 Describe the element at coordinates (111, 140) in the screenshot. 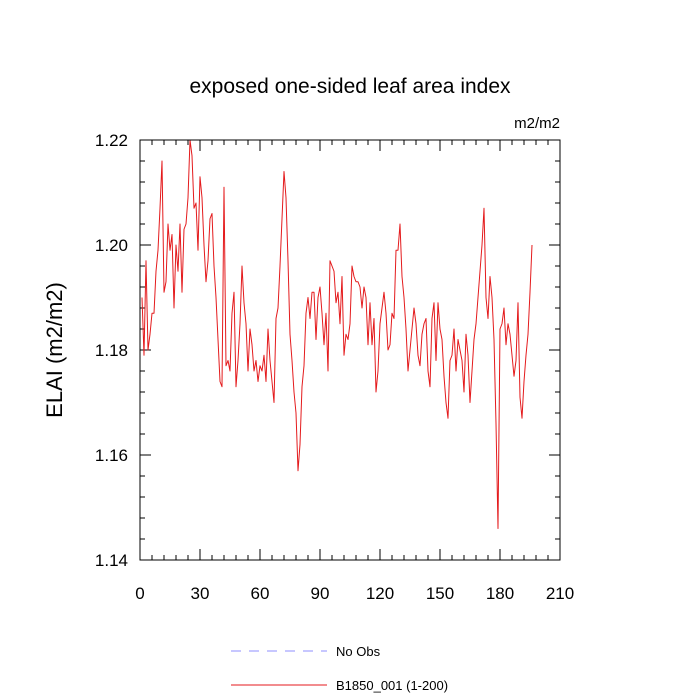

I see `y-tick-label: 1.22` at that location.